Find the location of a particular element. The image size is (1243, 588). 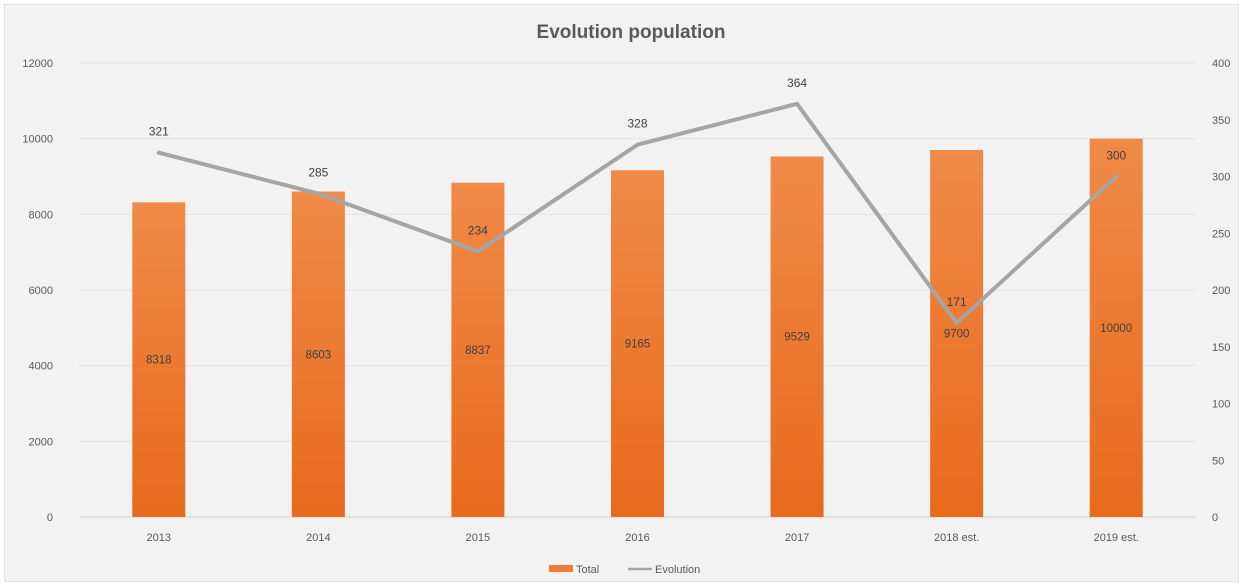

line-value-label: 285 is located at coordinates (318, 173).